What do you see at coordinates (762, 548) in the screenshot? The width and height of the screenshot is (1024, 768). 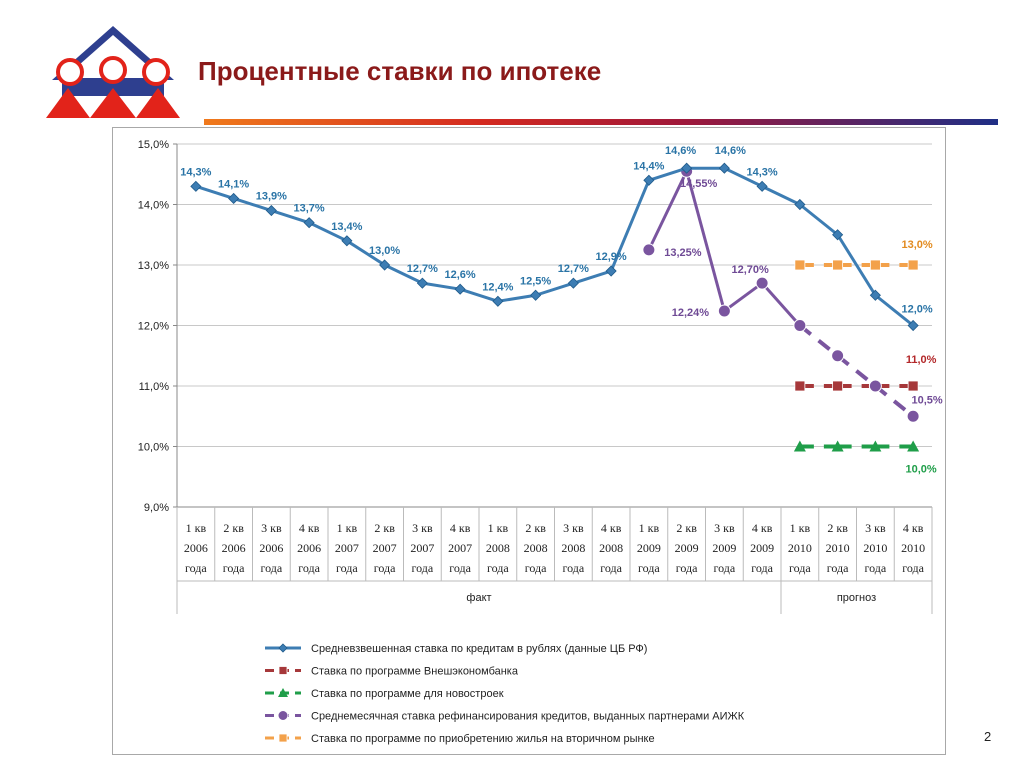 I see `x-tick-label: 2009` at bounding box center [762, 548].